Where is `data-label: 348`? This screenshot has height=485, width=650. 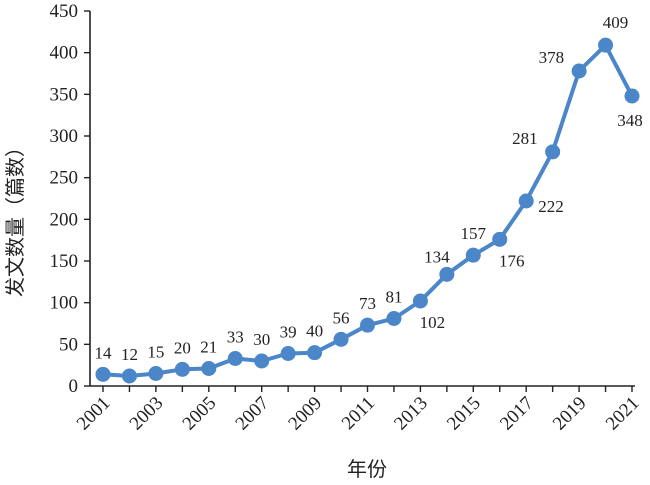
data-label: 348 is located at coordinates (630, 120).